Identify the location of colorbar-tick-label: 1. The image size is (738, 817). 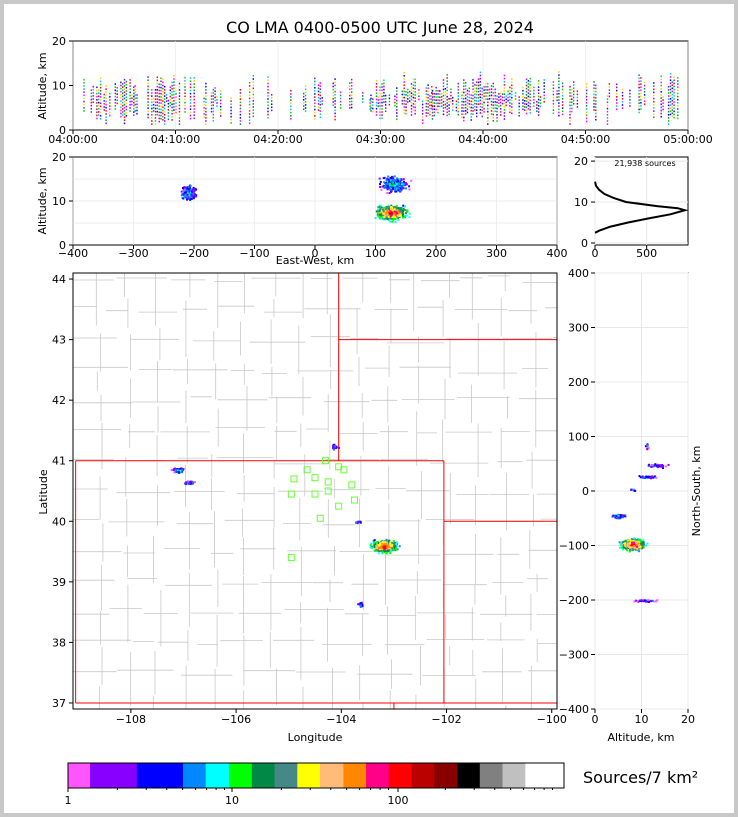
(68, 800).